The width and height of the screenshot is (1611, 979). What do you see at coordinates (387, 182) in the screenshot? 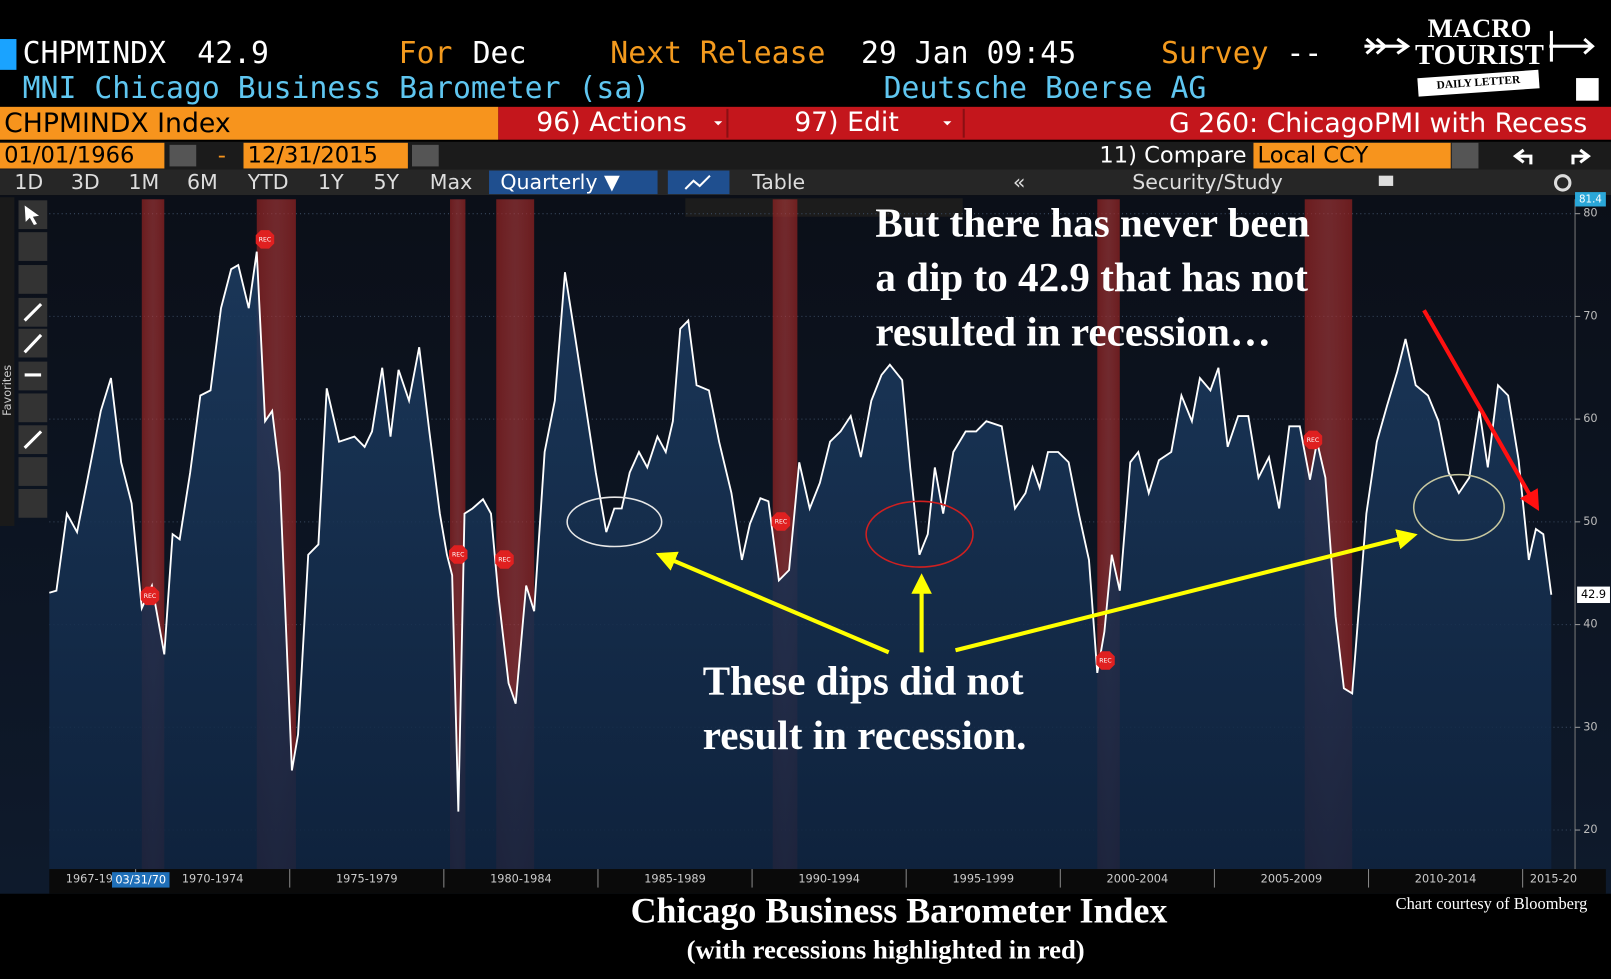
I see `range-button: 5Y` at bounding box center [387, 182].